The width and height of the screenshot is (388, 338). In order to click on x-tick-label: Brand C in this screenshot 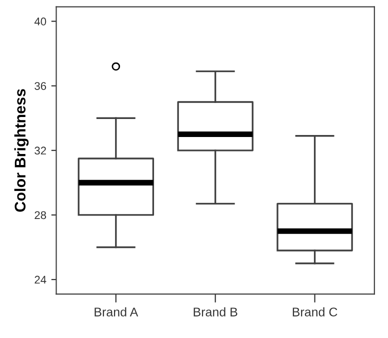, I will do `click(315, 311)`.